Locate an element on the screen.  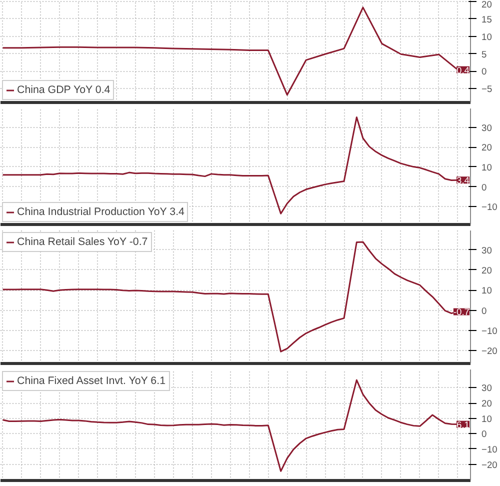
data-label: 6.1 is located at coordinates (463, 425).